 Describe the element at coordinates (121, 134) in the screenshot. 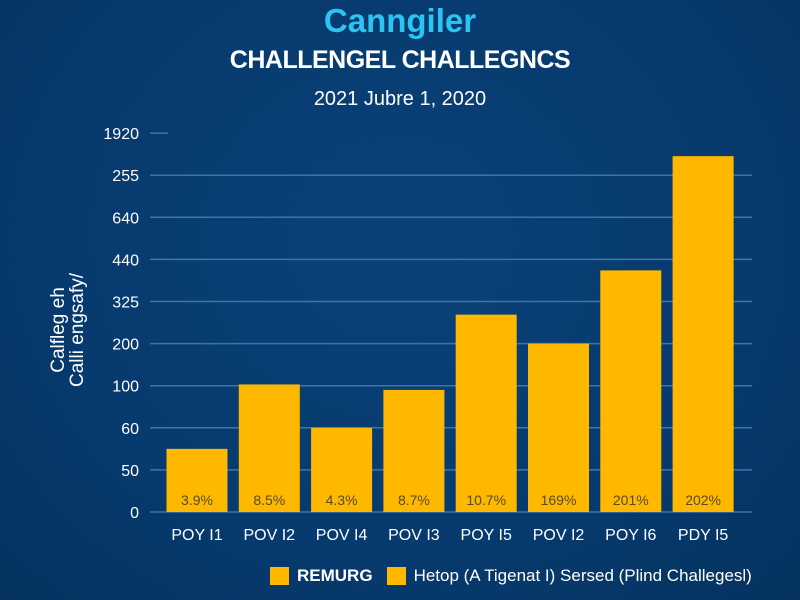

I see `y-tick-label: 1920` at that location.